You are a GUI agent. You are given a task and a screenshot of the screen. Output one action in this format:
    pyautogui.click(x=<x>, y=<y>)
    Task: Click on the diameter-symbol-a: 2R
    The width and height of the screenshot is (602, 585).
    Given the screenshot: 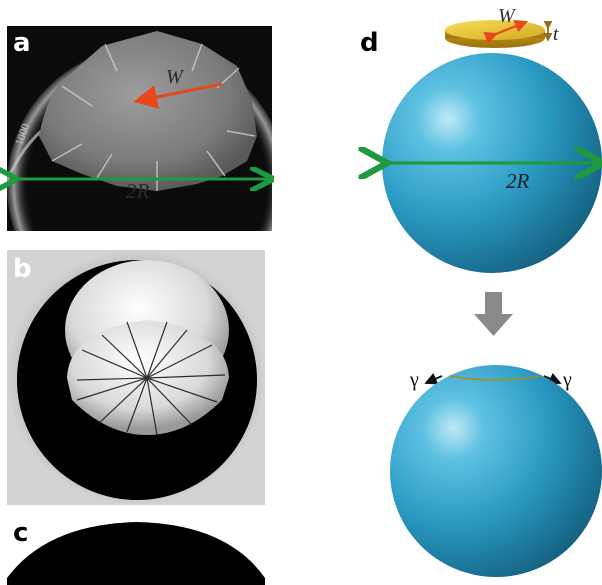 What is the action you would take?
    pyautogui.click(x=138, y=191)
    